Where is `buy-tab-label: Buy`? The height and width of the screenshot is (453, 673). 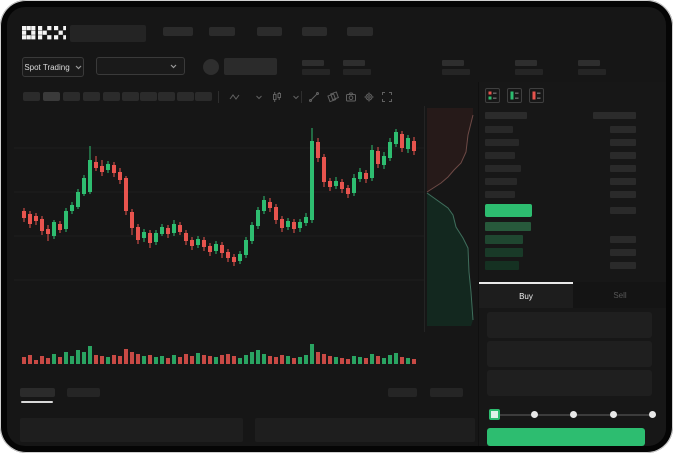
buy-tab-label: Buy is located at coordinates (526, 296).